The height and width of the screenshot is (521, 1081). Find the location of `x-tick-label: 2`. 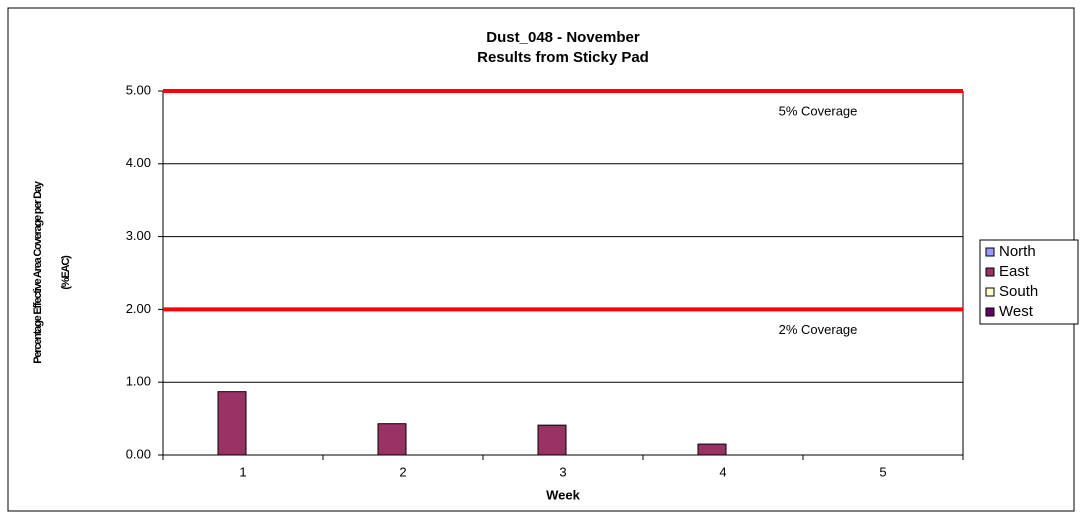

x-tick-label: 2 is located at coordinates (402, 471).